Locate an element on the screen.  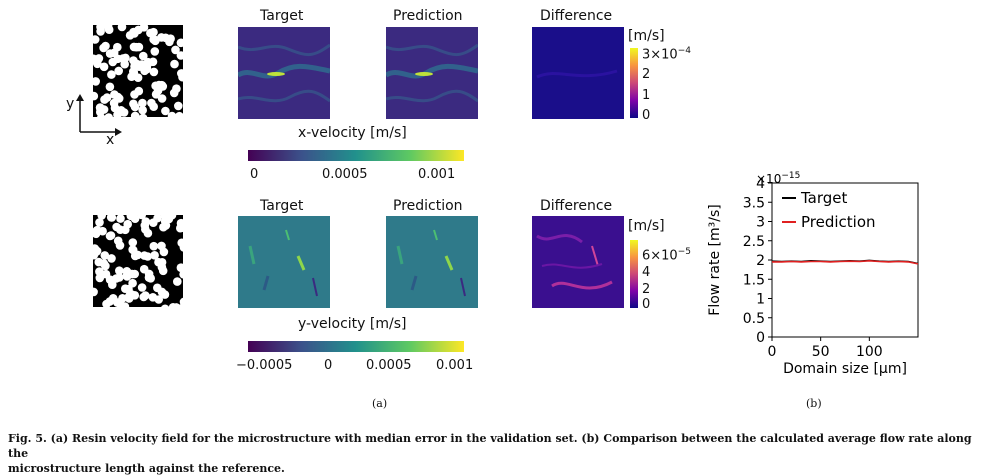
row2-colorbar-tick-2: 0.0005 is located at coordinates (389, 365).